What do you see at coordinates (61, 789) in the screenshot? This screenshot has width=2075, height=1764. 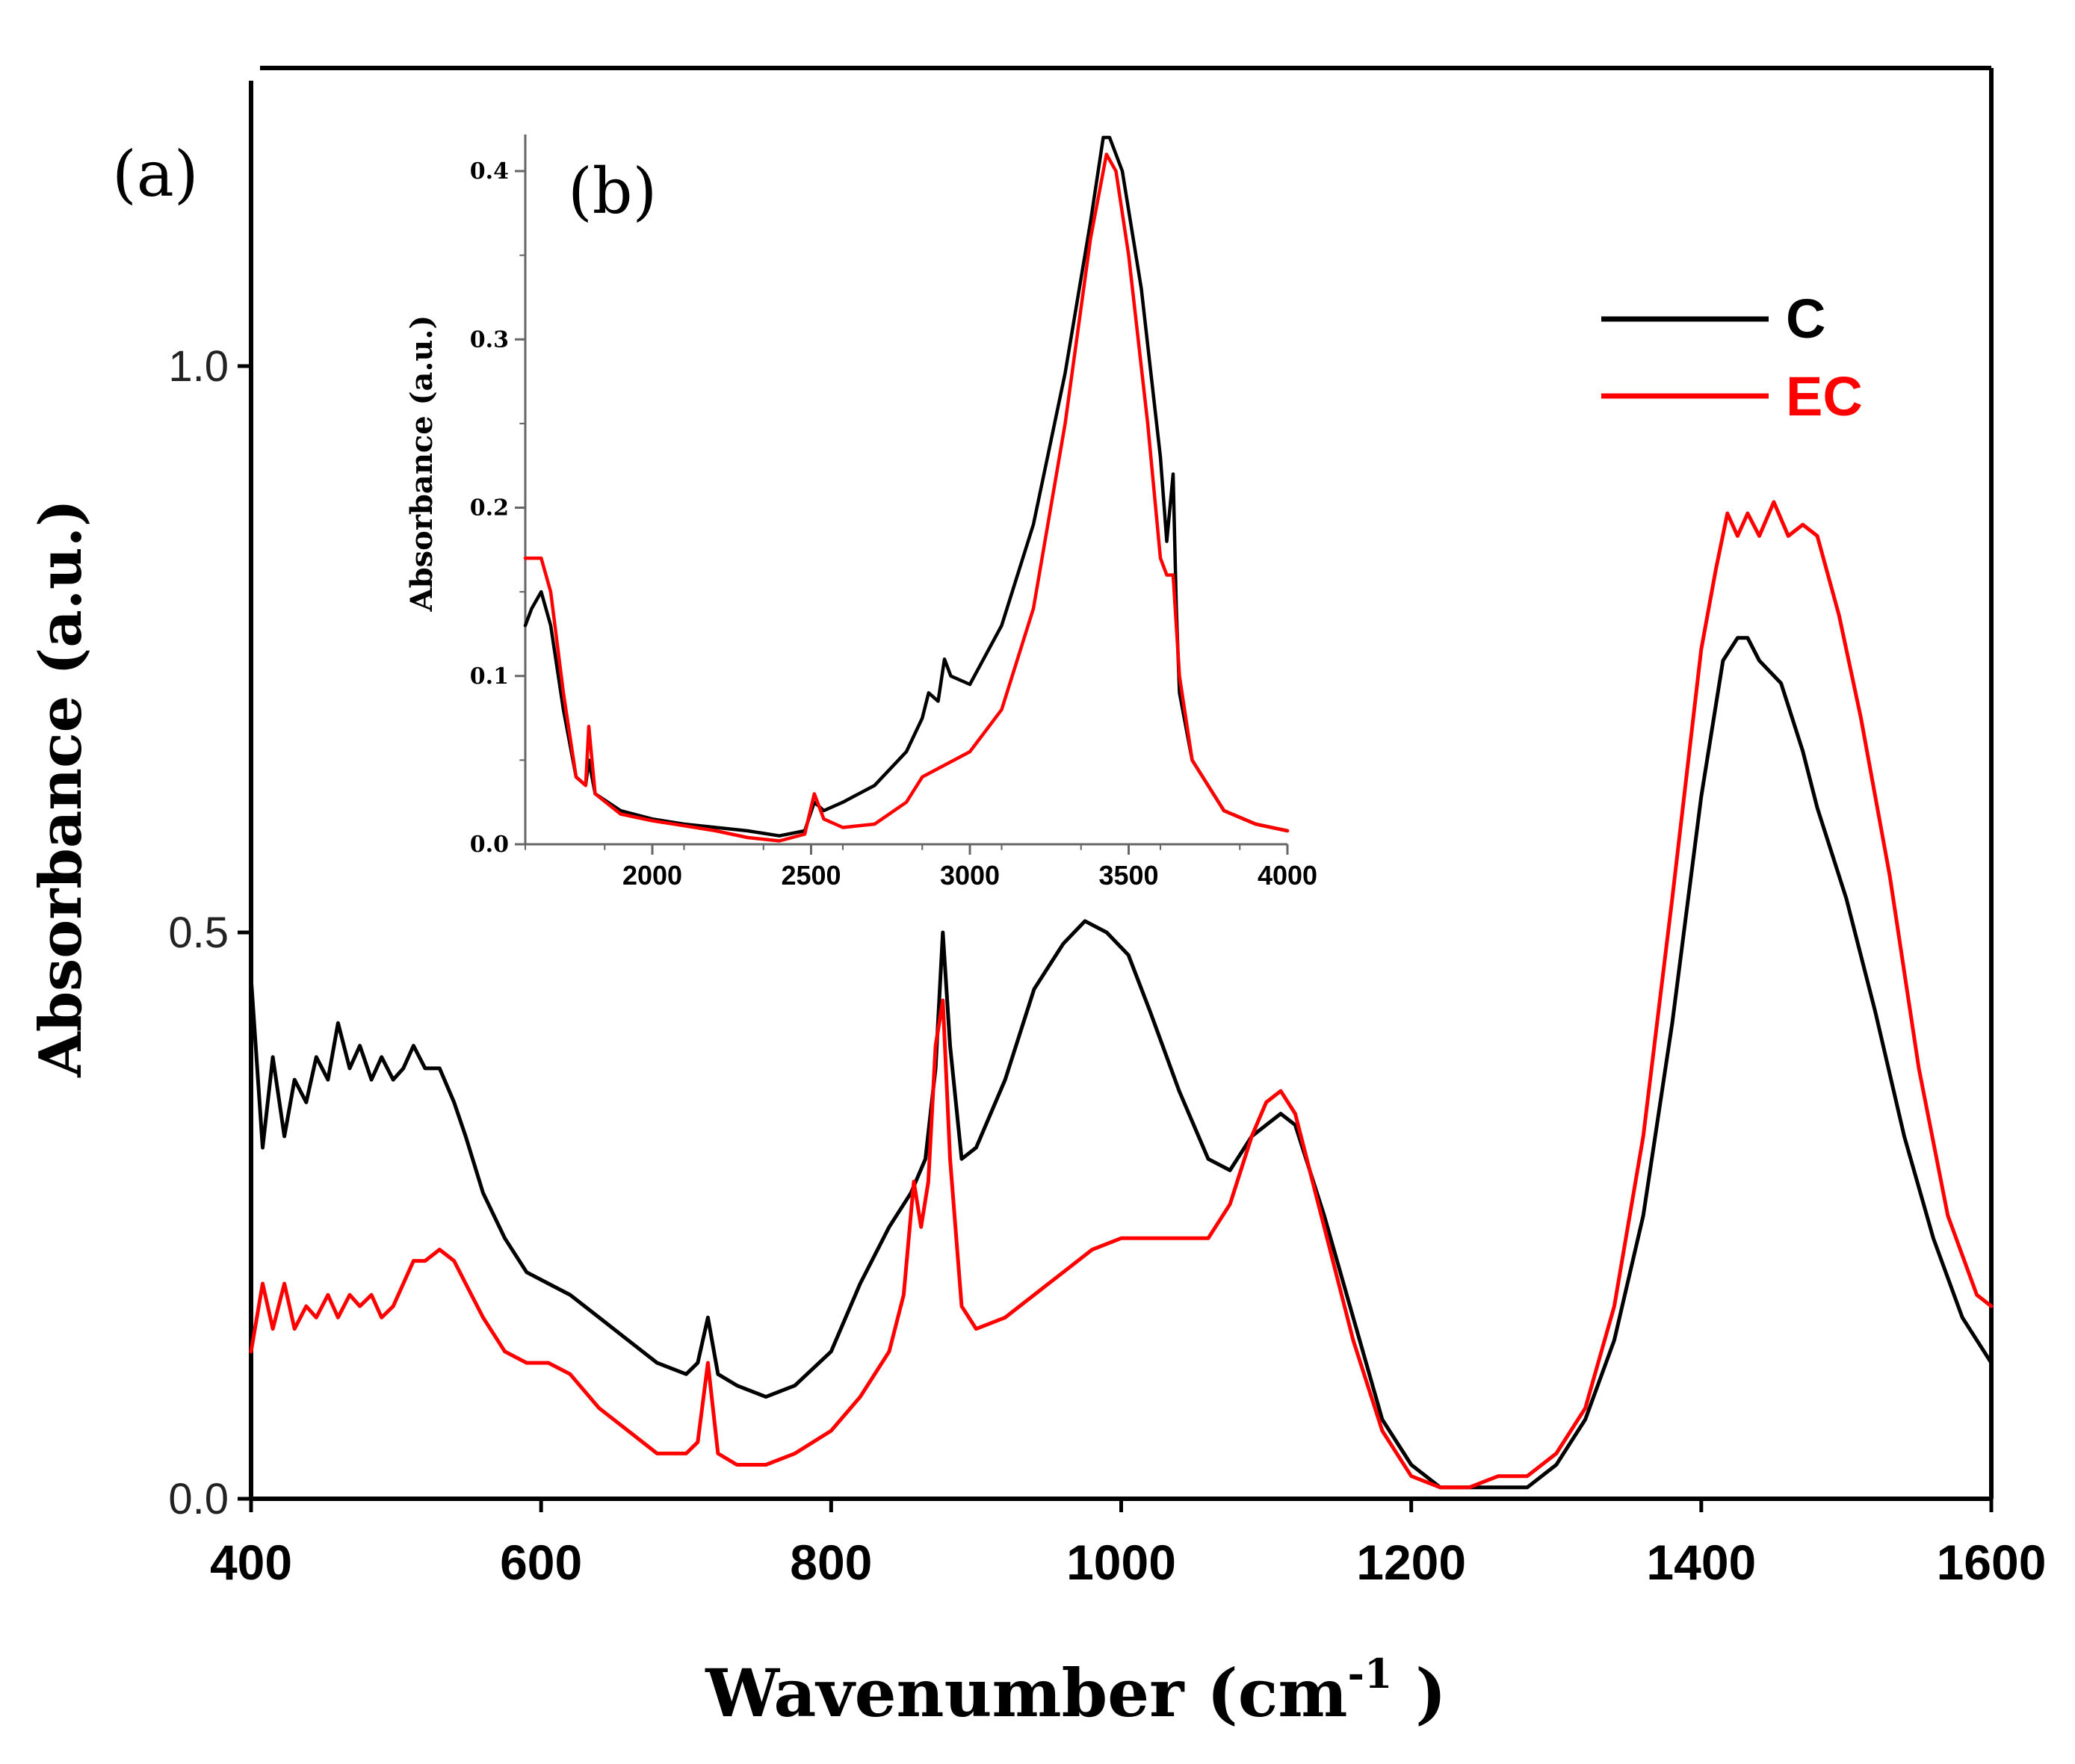 I see `main-y-axis-label: Absorbance (a.u.)` at bounding box center [61, 789].